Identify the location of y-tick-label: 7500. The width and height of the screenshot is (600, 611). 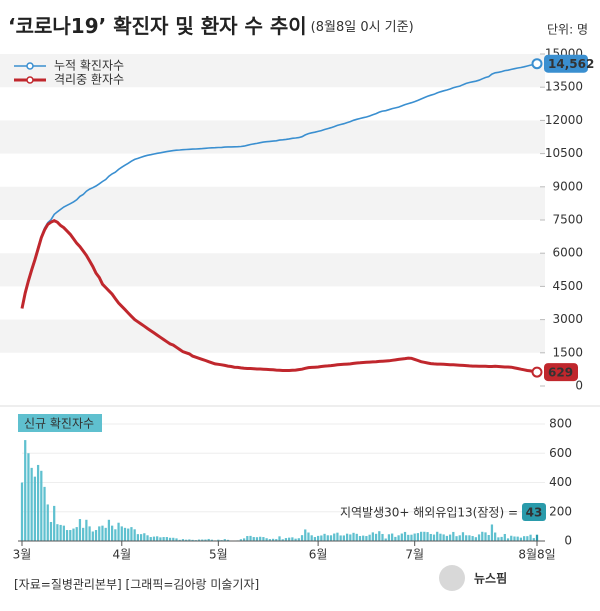
(567, 220).